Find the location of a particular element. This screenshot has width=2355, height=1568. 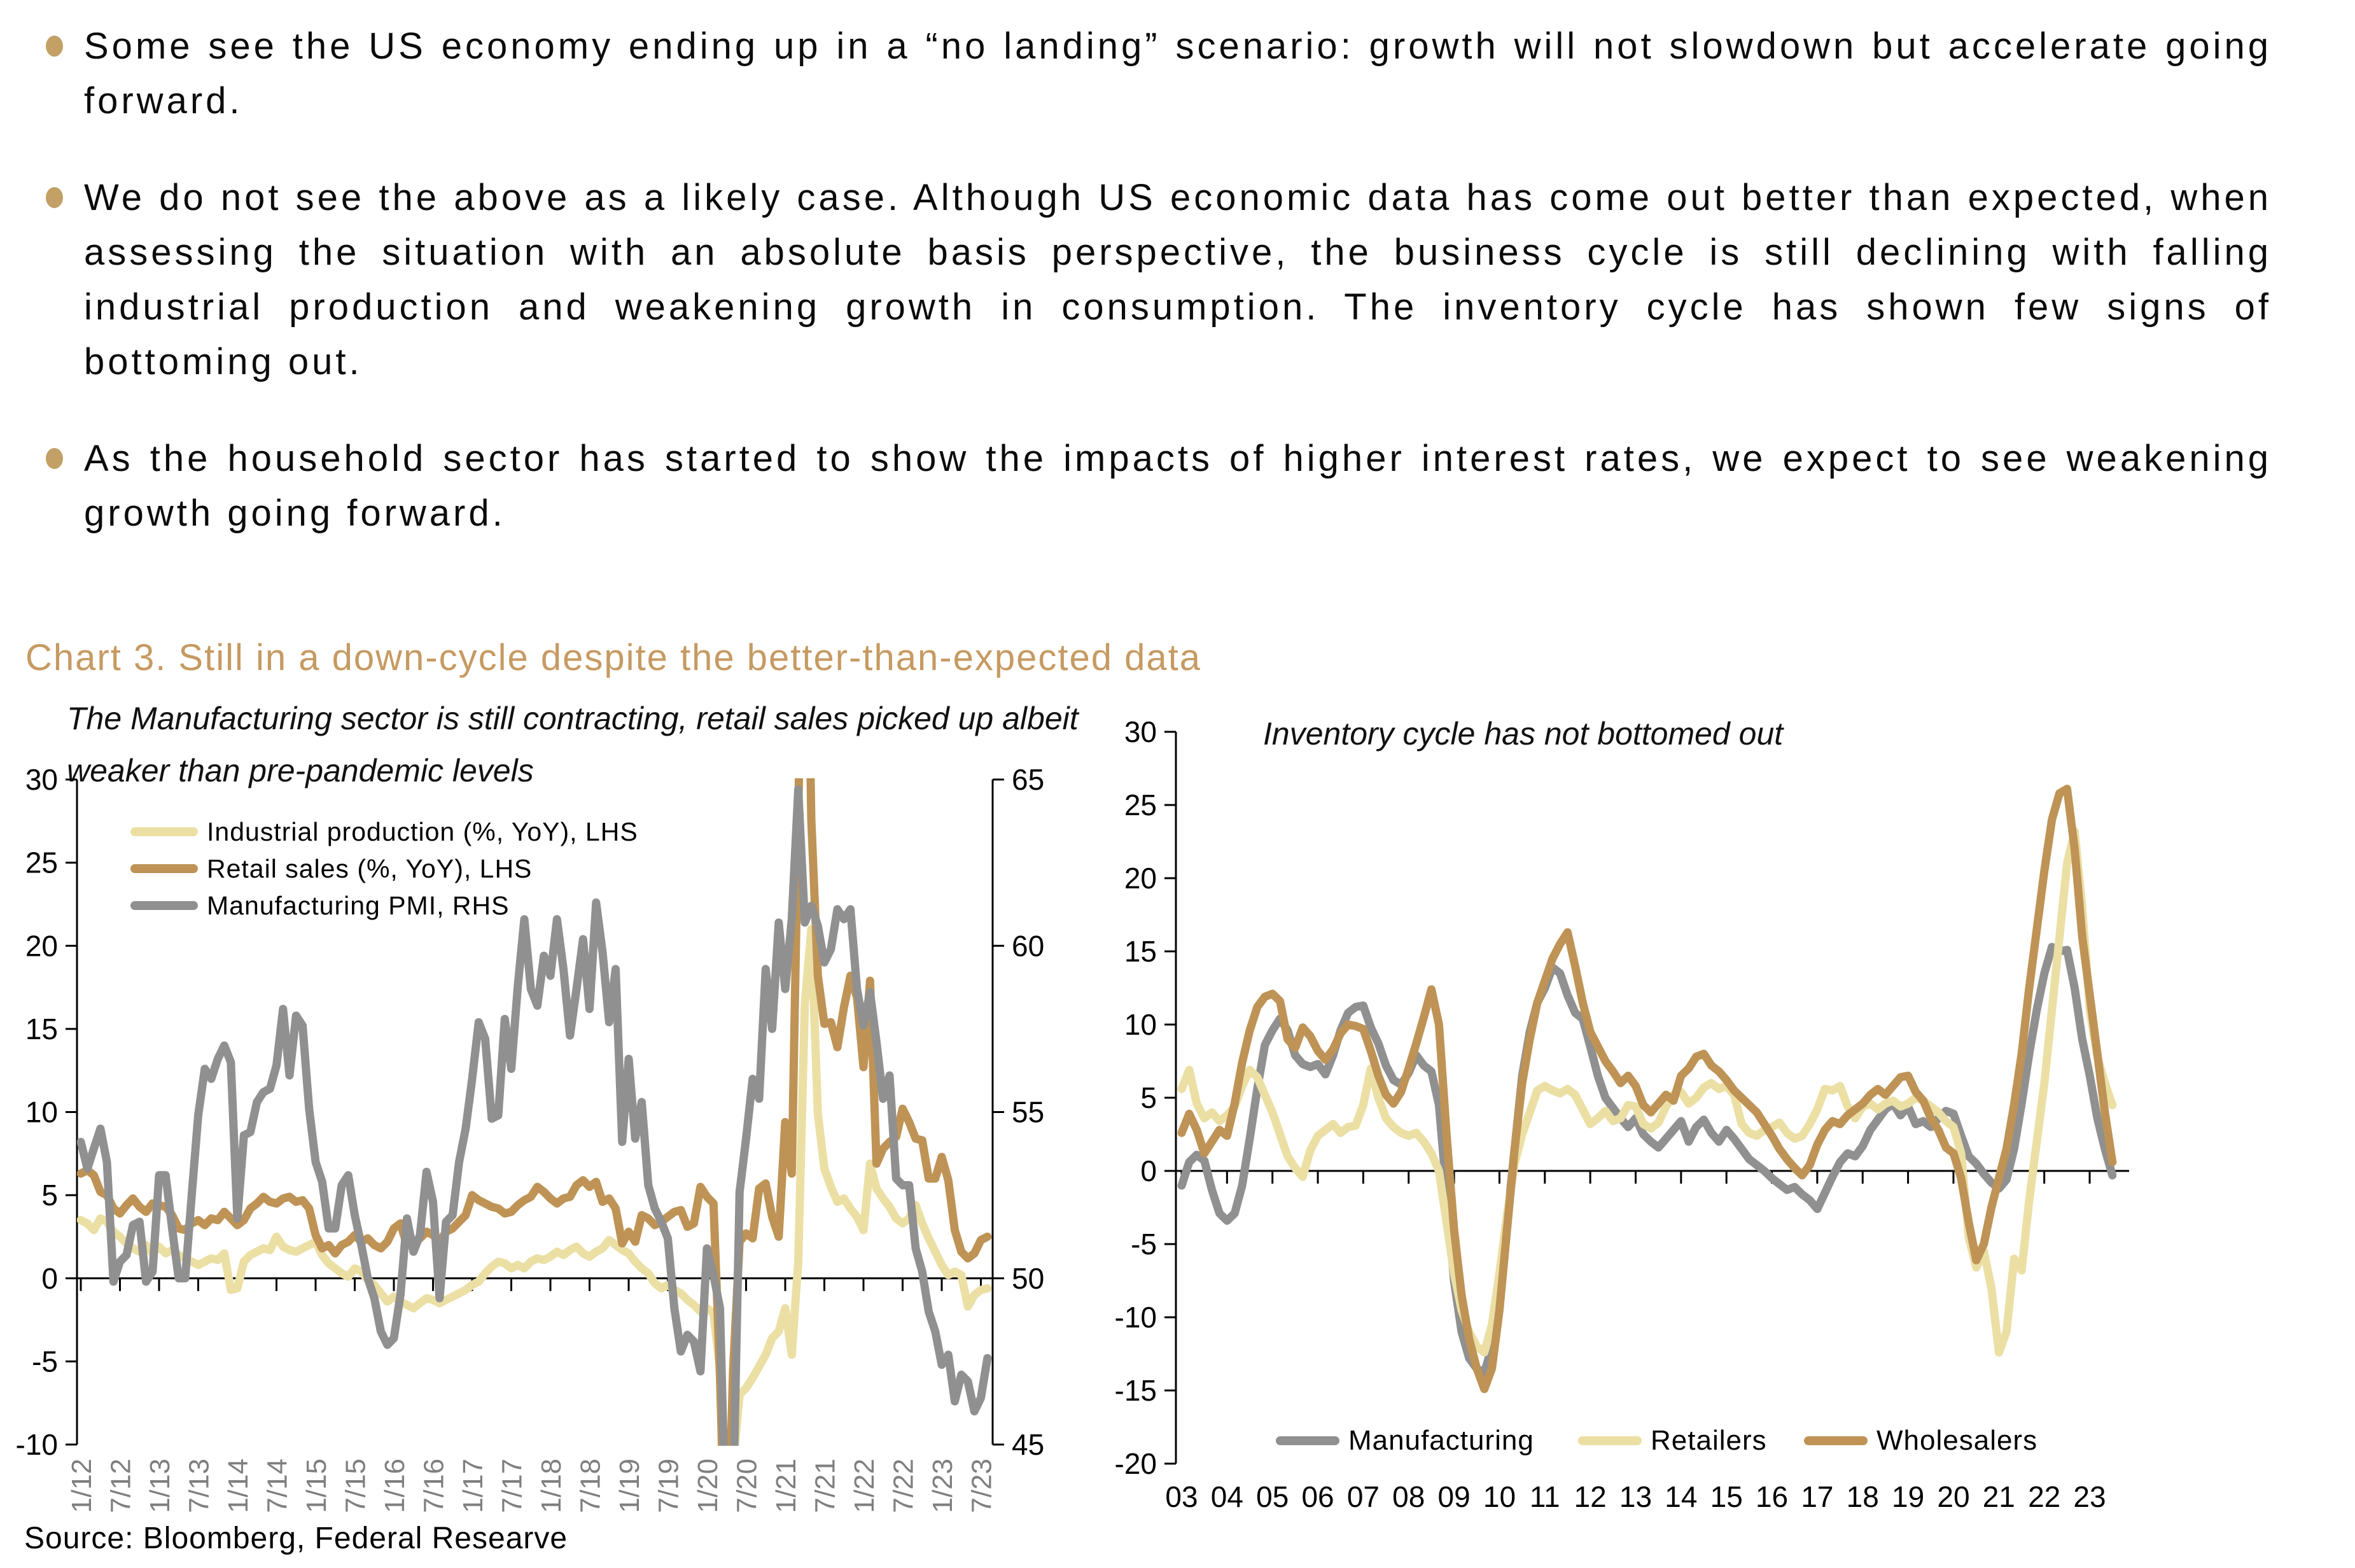

svg-text: 21 is located at coordinates (1999, 1496).